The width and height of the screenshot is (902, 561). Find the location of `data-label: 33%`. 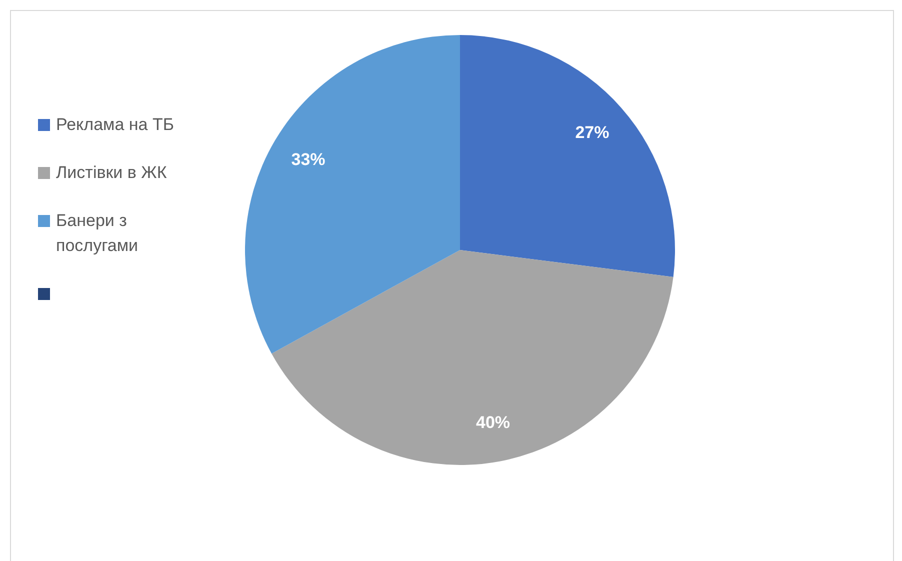

data-label: 33% is located at coordinates (308, 159).